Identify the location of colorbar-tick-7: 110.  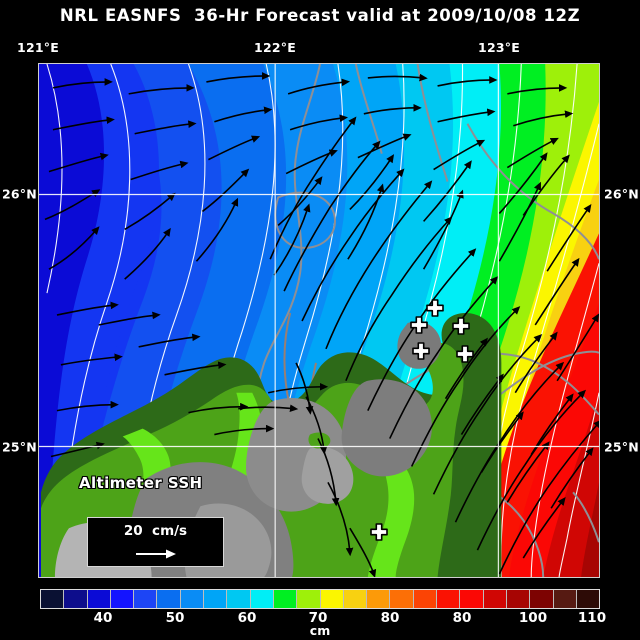
(592, 618).